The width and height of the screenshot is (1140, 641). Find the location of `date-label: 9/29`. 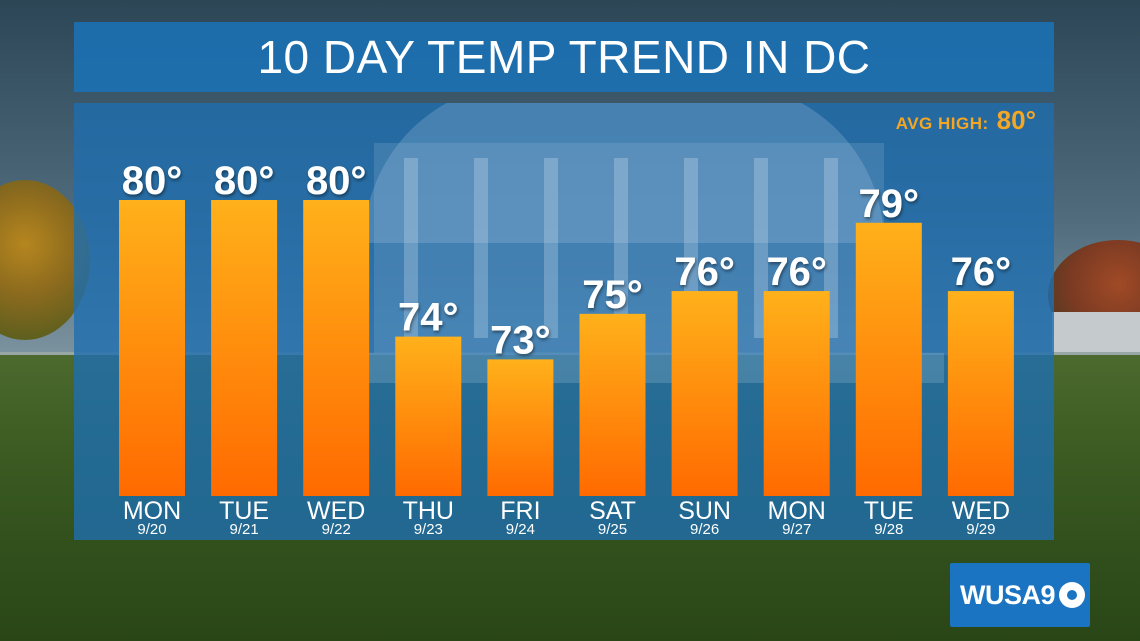

date-label: 9/29 is located at coordinates (980, 529).